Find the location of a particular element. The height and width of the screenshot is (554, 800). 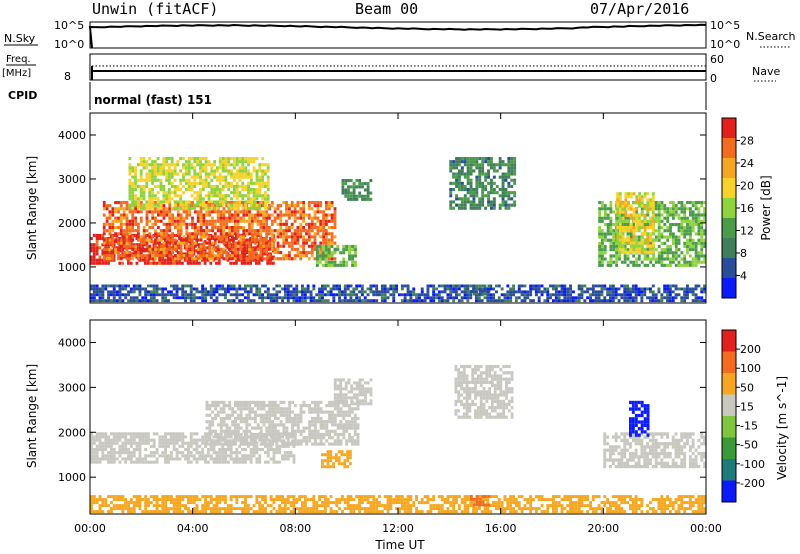

nsky-tick-top: 10^5 is located at coordinates (69, 25).